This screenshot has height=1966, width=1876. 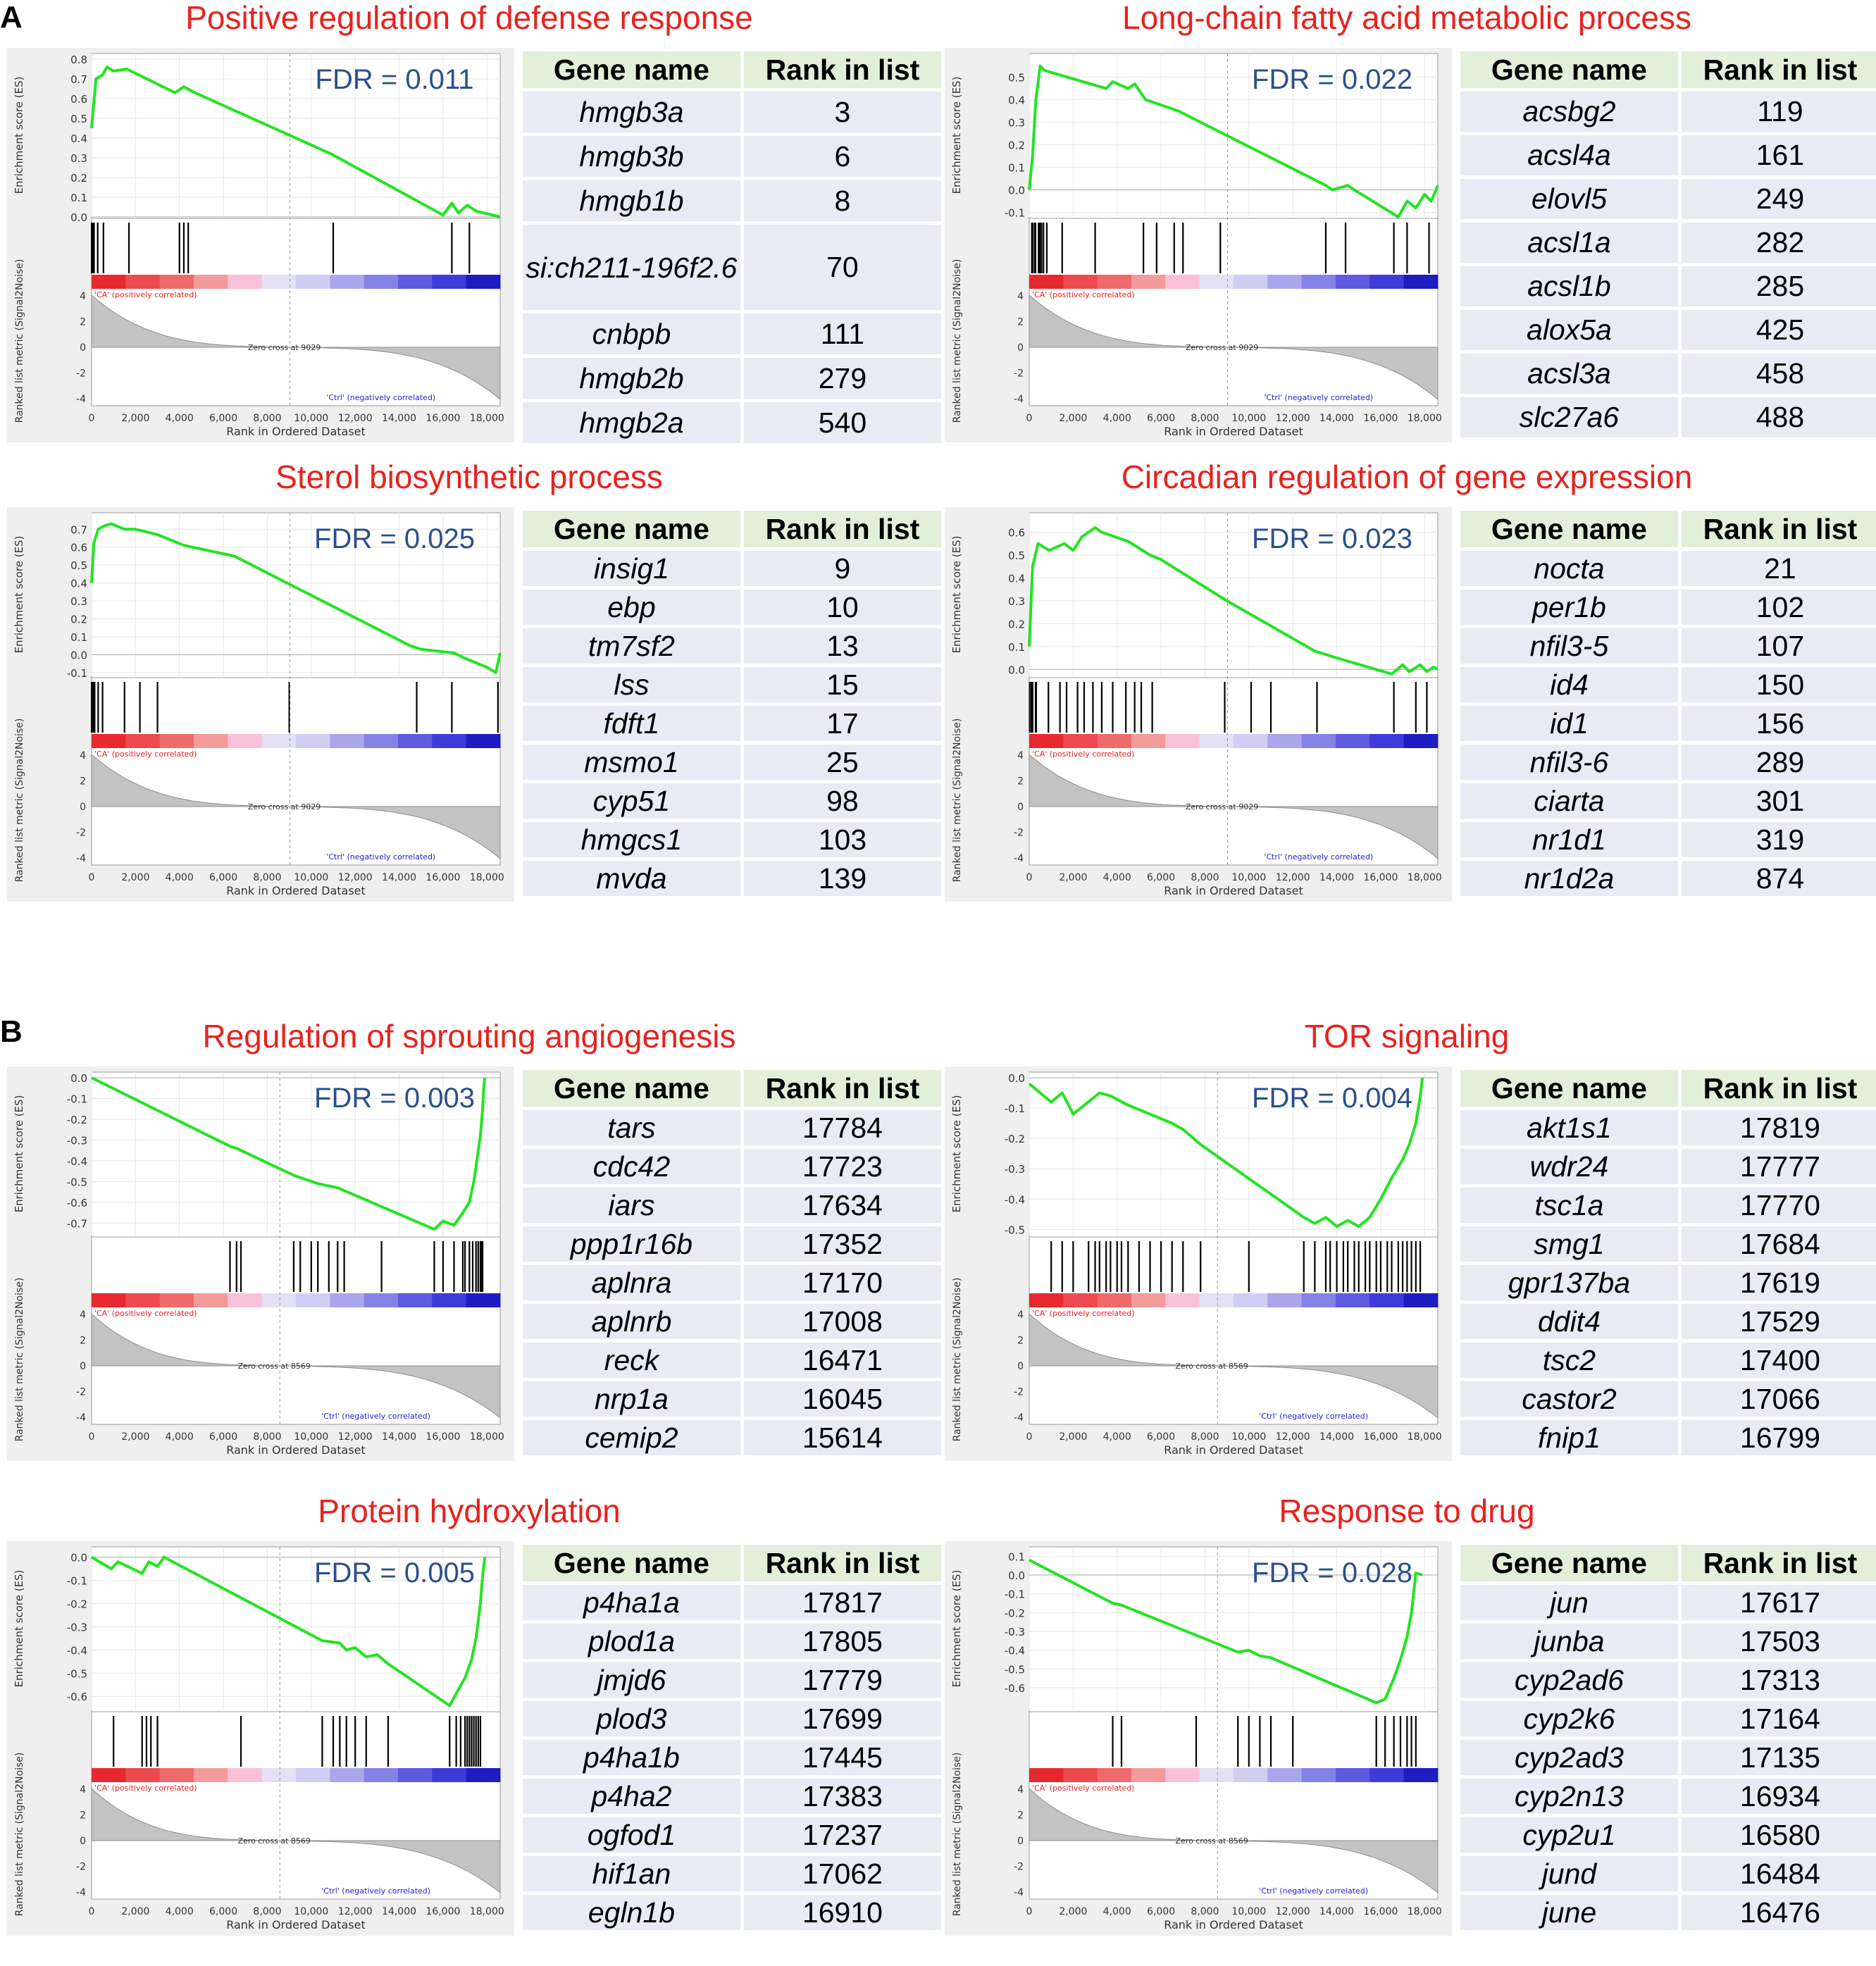 I want to click on rank-cell: 16476, so click(x=1778, y=1912).